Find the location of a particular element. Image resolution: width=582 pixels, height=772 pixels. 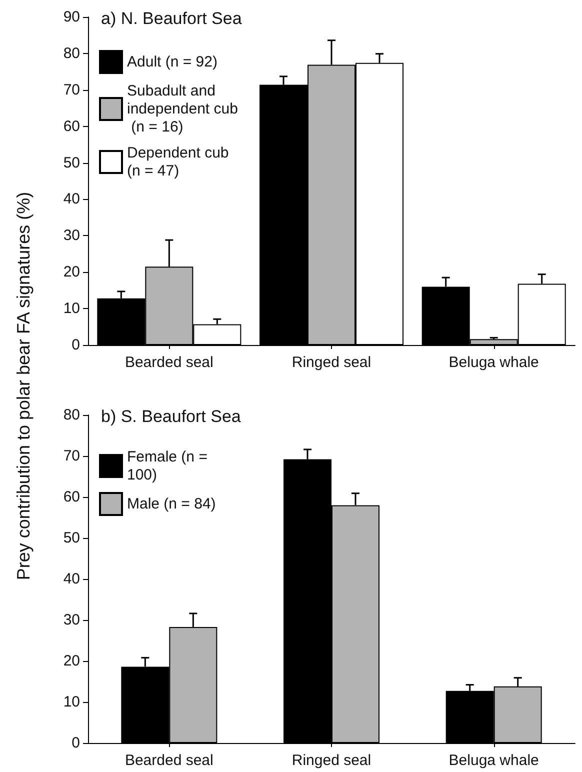

y-tick-label: 90 is located at coordinates (71, 17).